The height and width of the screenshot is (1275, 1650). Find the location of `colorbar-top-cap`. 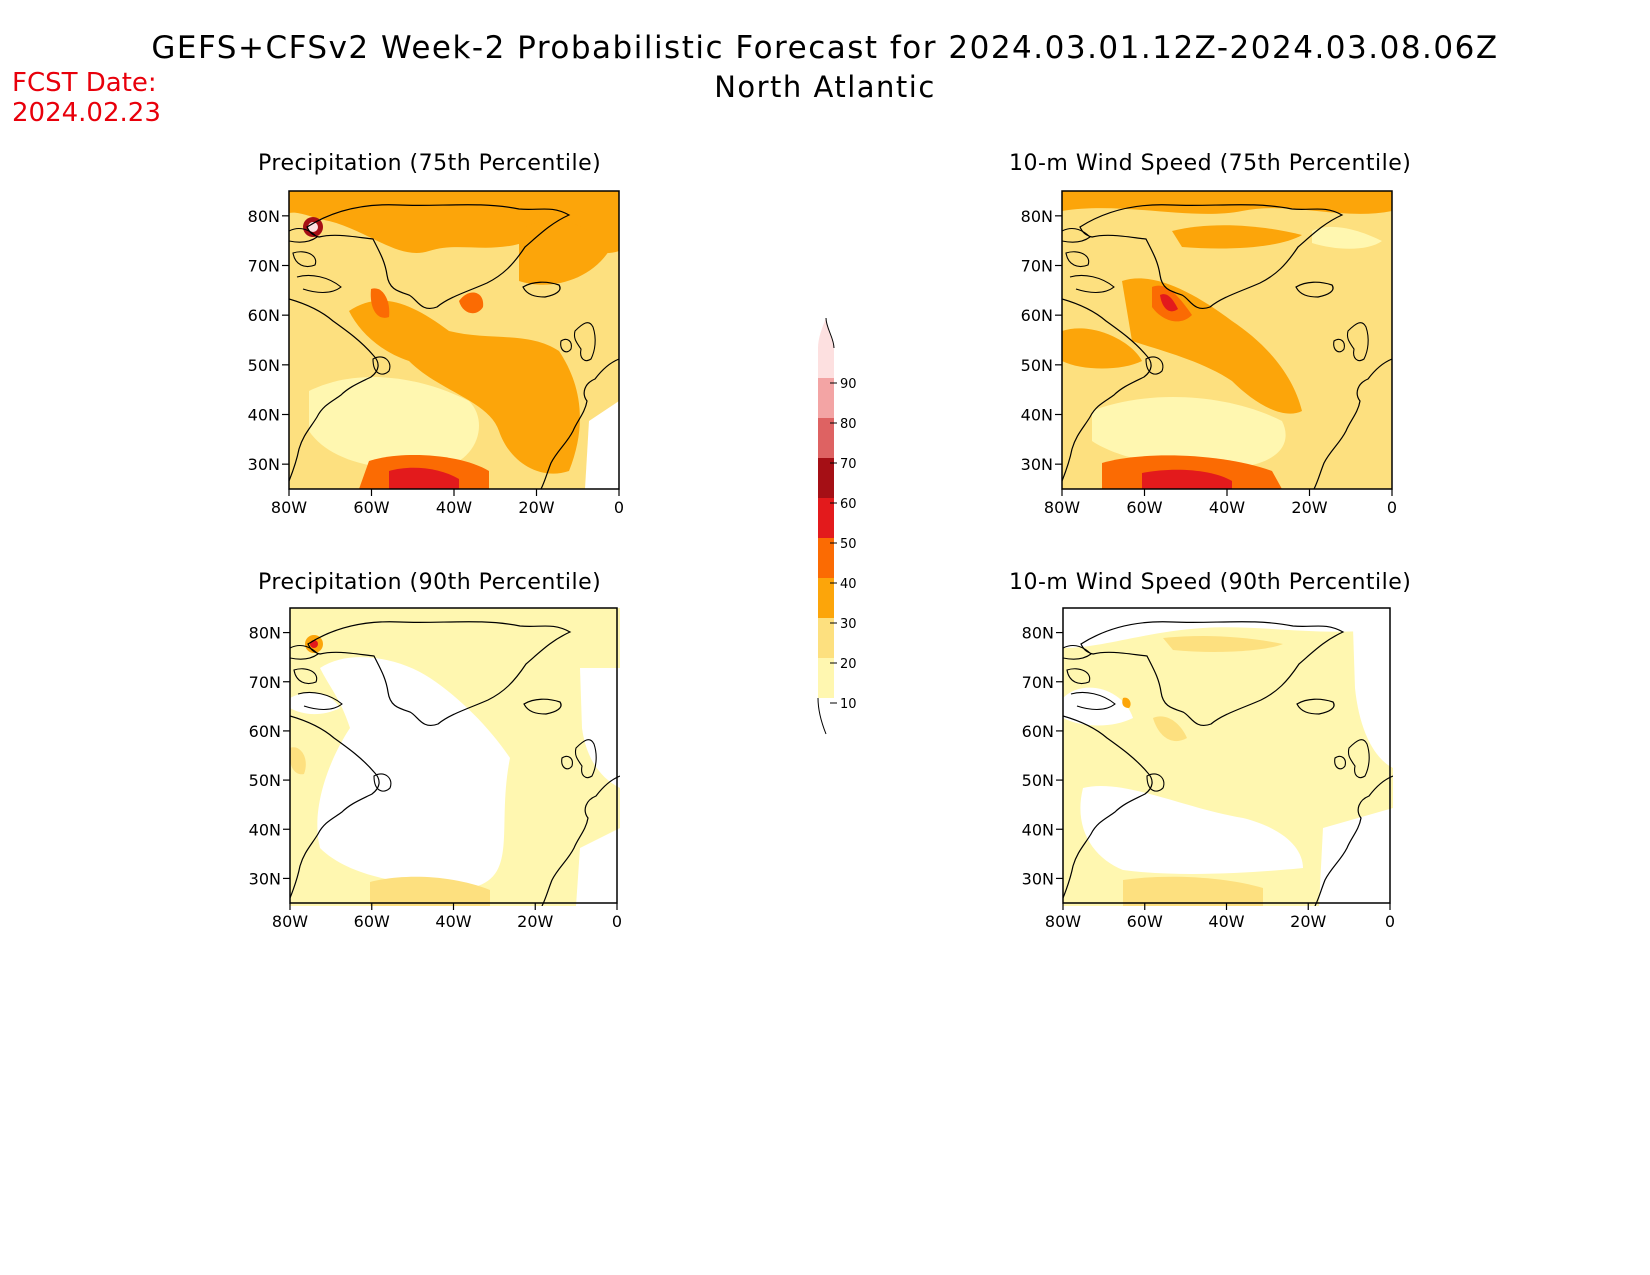

colorbar-top-cap is located at coordinates (830, 333).